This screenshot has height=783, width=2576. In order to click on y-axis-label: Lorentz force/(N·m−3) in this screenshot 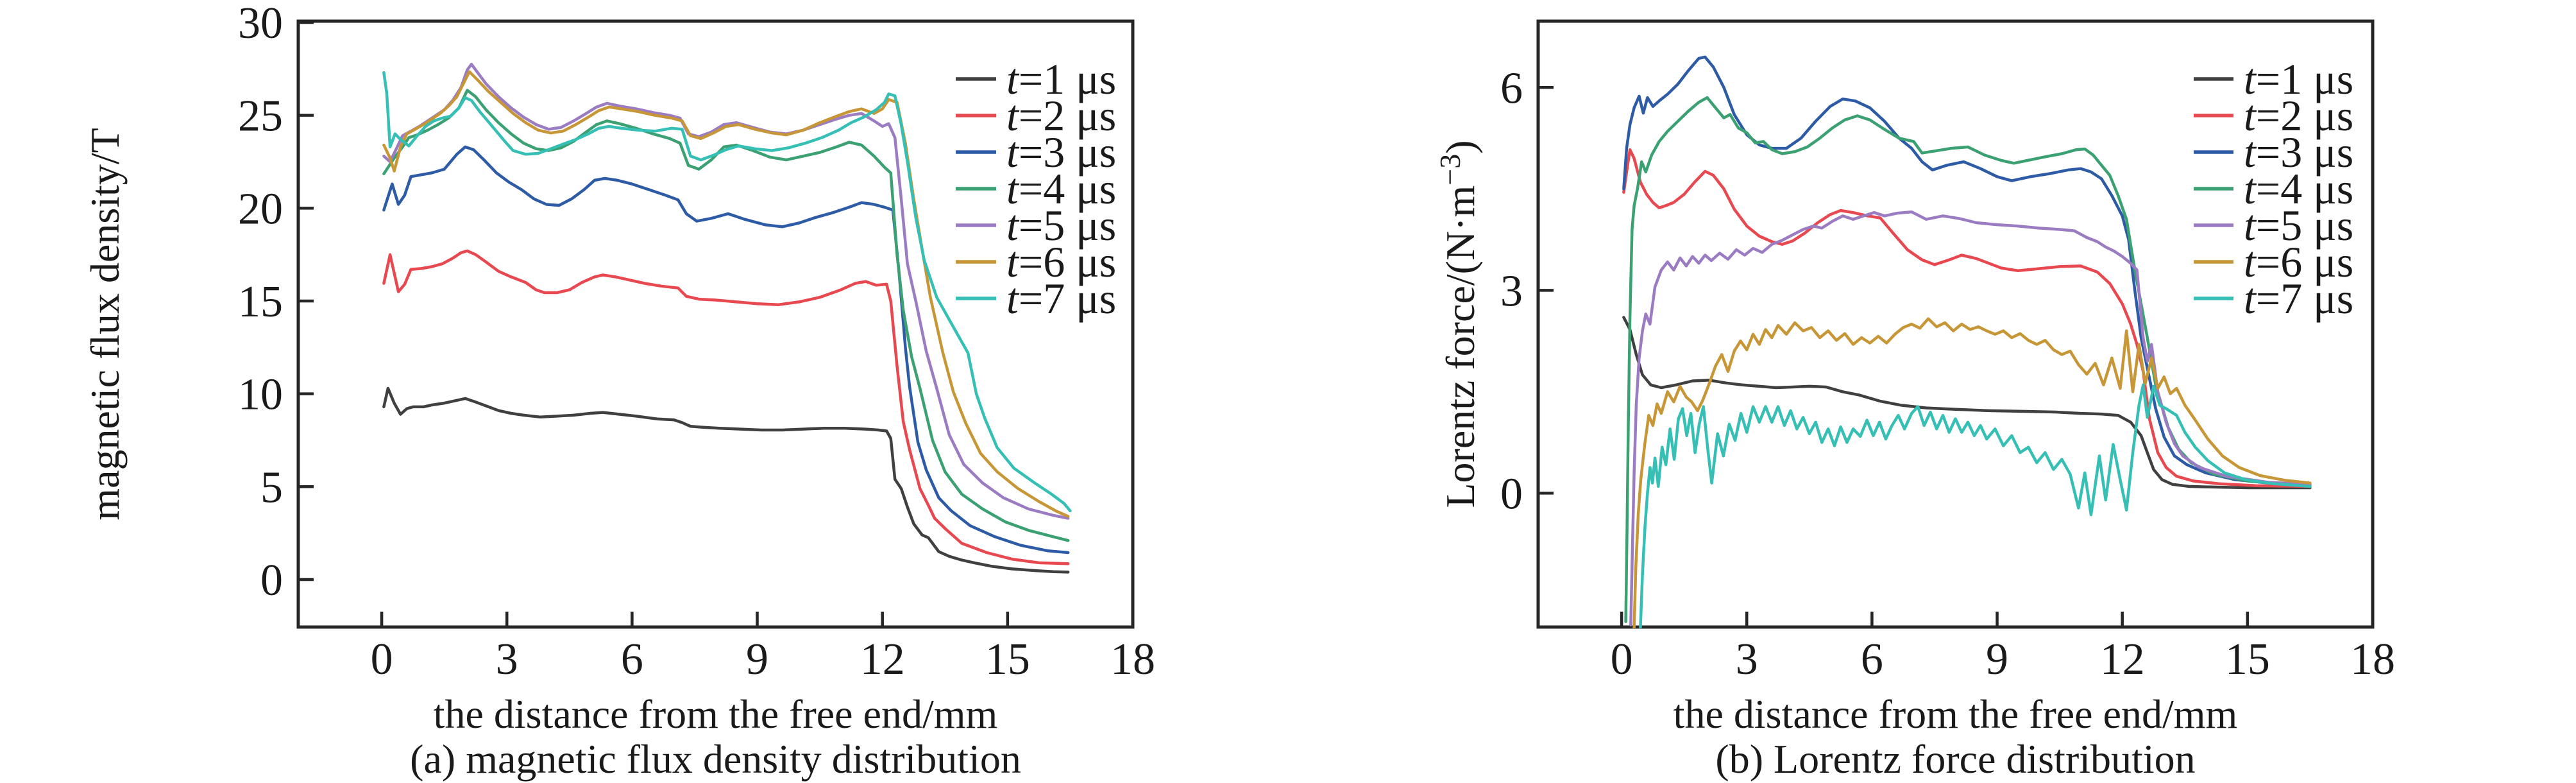, I will do `click(1458, 324)`.